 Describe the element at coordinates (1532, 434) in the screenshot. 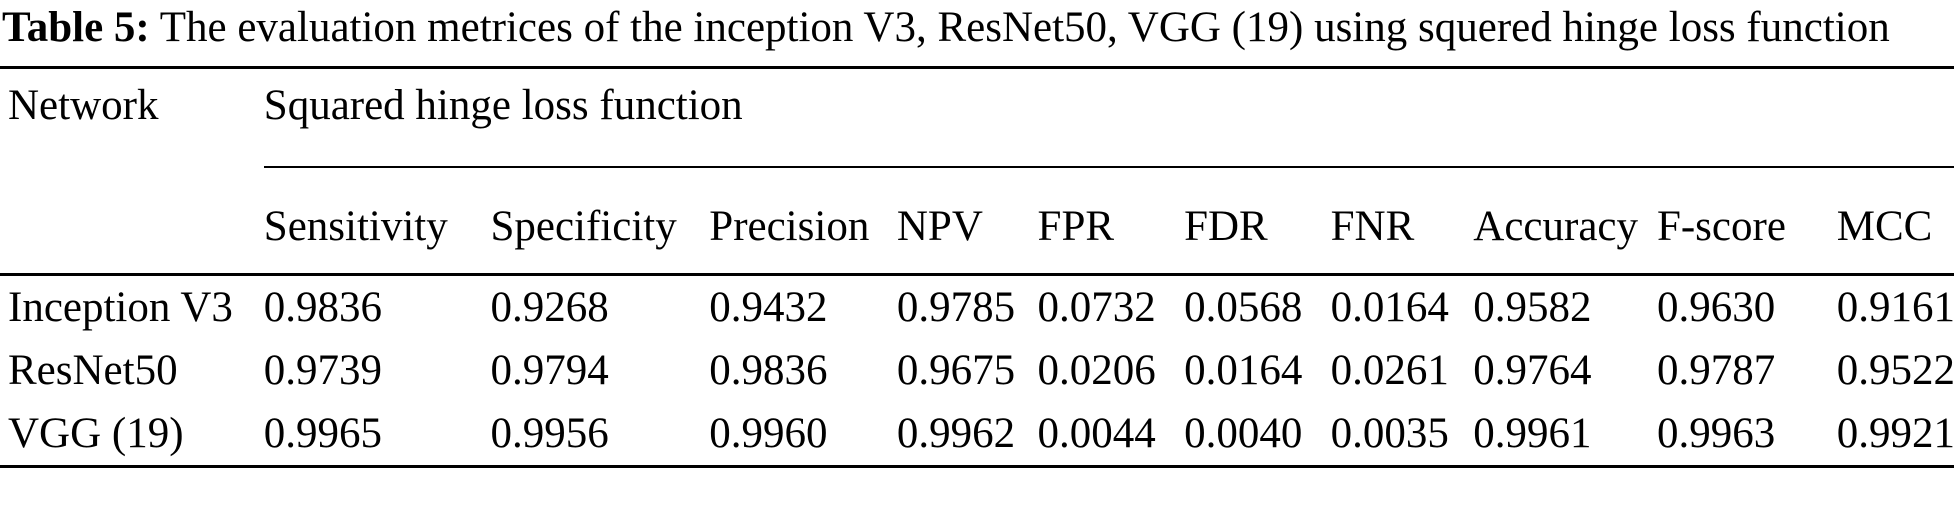

I see `metric-value-cell: 0.9961` at that location.